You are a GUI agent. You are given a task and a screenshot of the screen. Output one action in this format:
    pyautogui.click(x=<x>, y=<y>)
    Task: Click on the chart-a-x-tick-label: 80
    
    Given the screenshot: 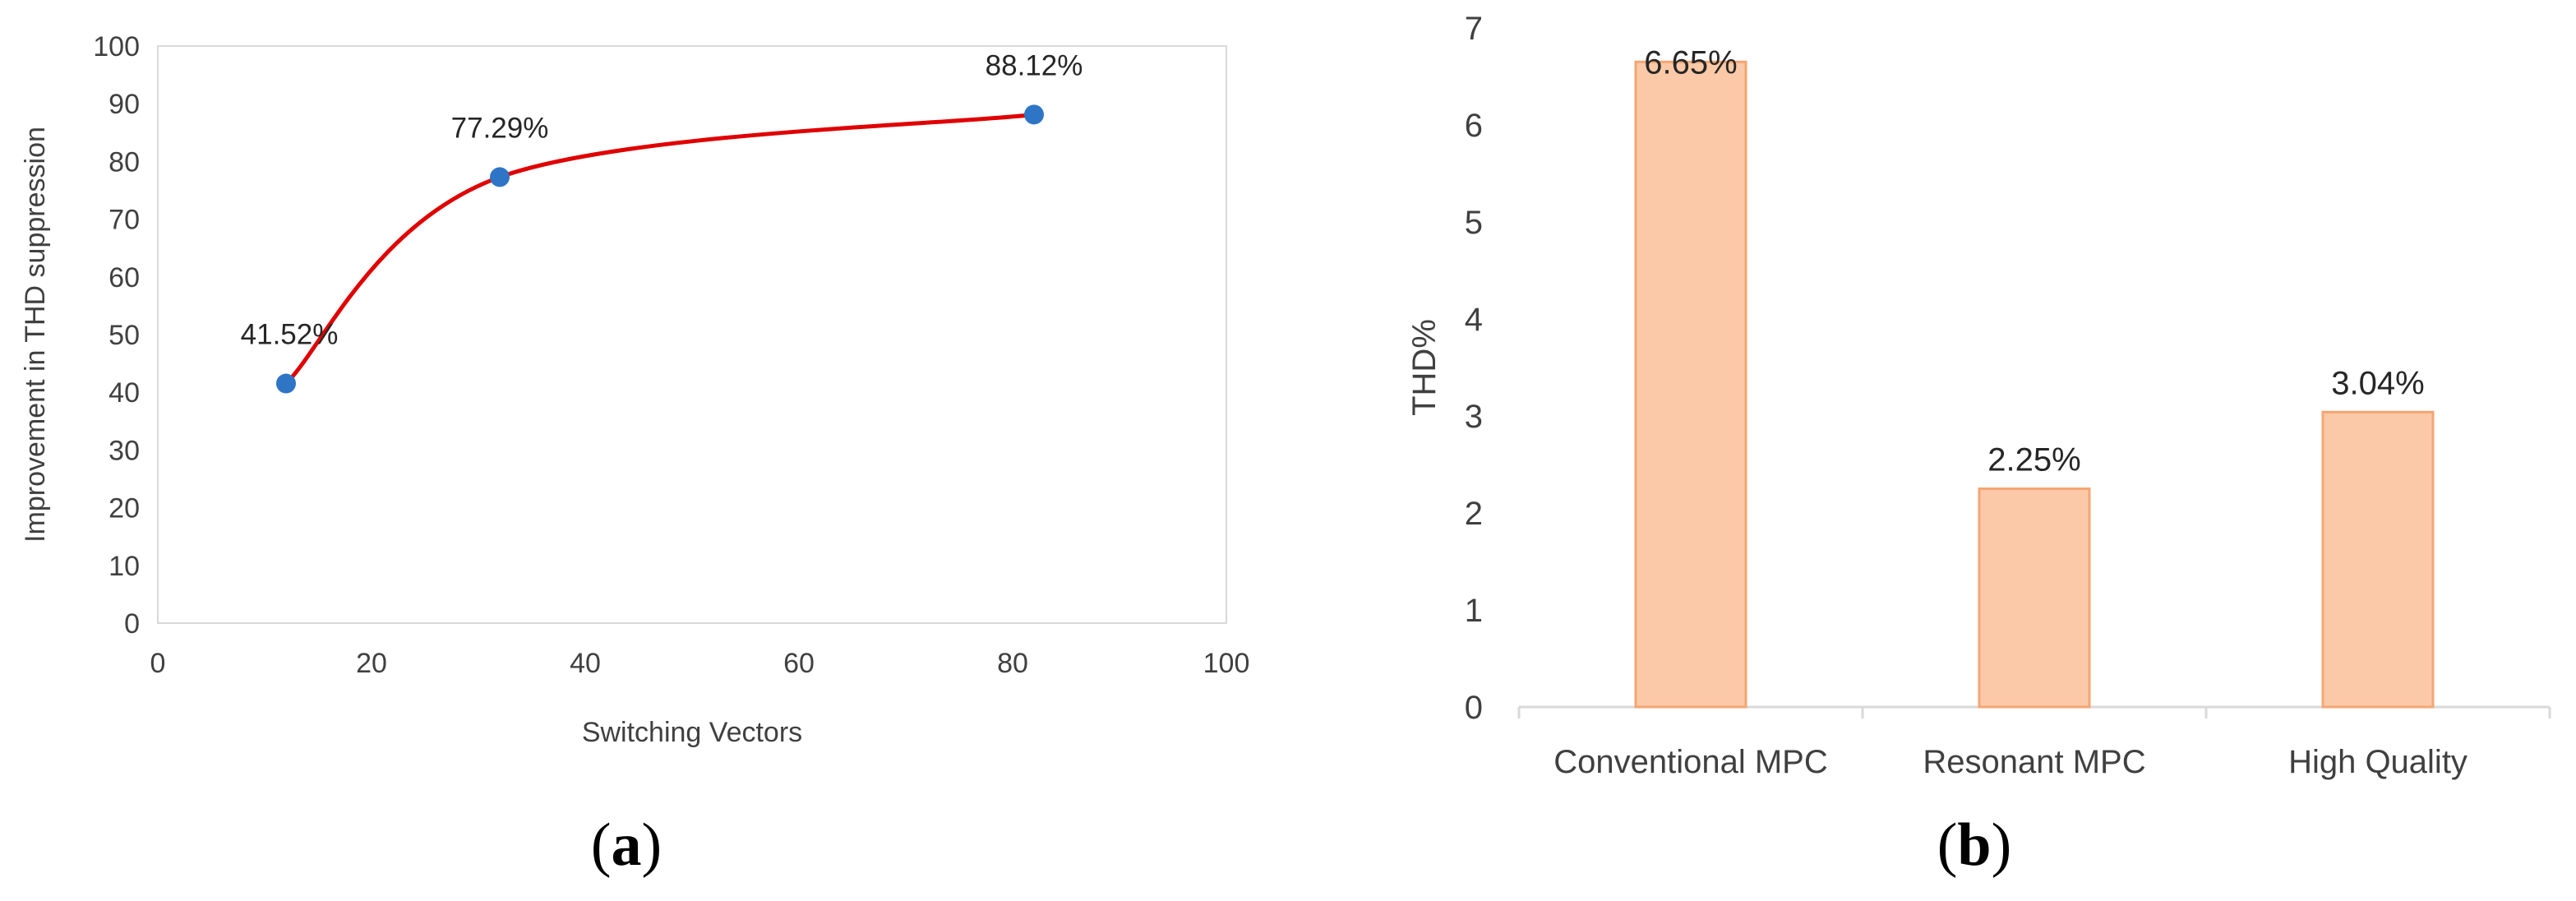 What is the action you would take?
    pyautogui.click(x=1013, y=663)
    